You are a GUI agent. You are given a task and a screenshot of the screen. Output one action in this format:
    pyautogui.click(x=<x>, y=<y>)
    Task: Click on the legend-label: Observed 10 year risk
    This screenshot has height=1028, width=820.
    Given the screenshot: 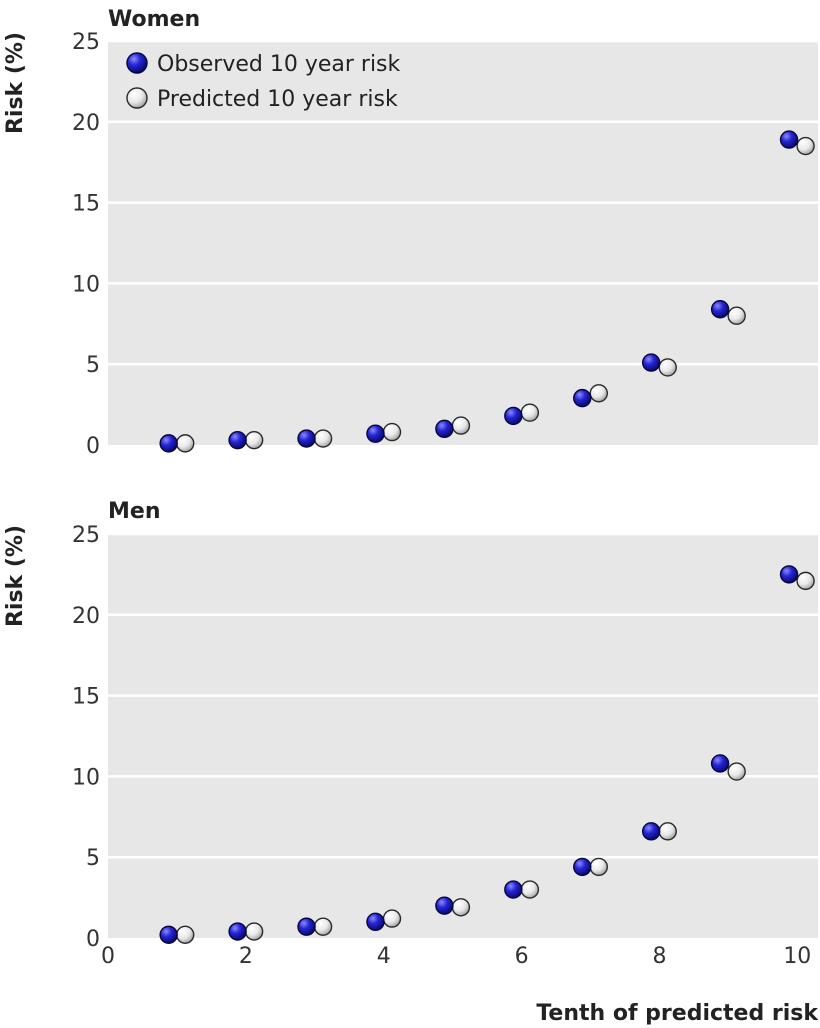 What is the action you would take?
    pyautogui.click(x=279, y=64)
    